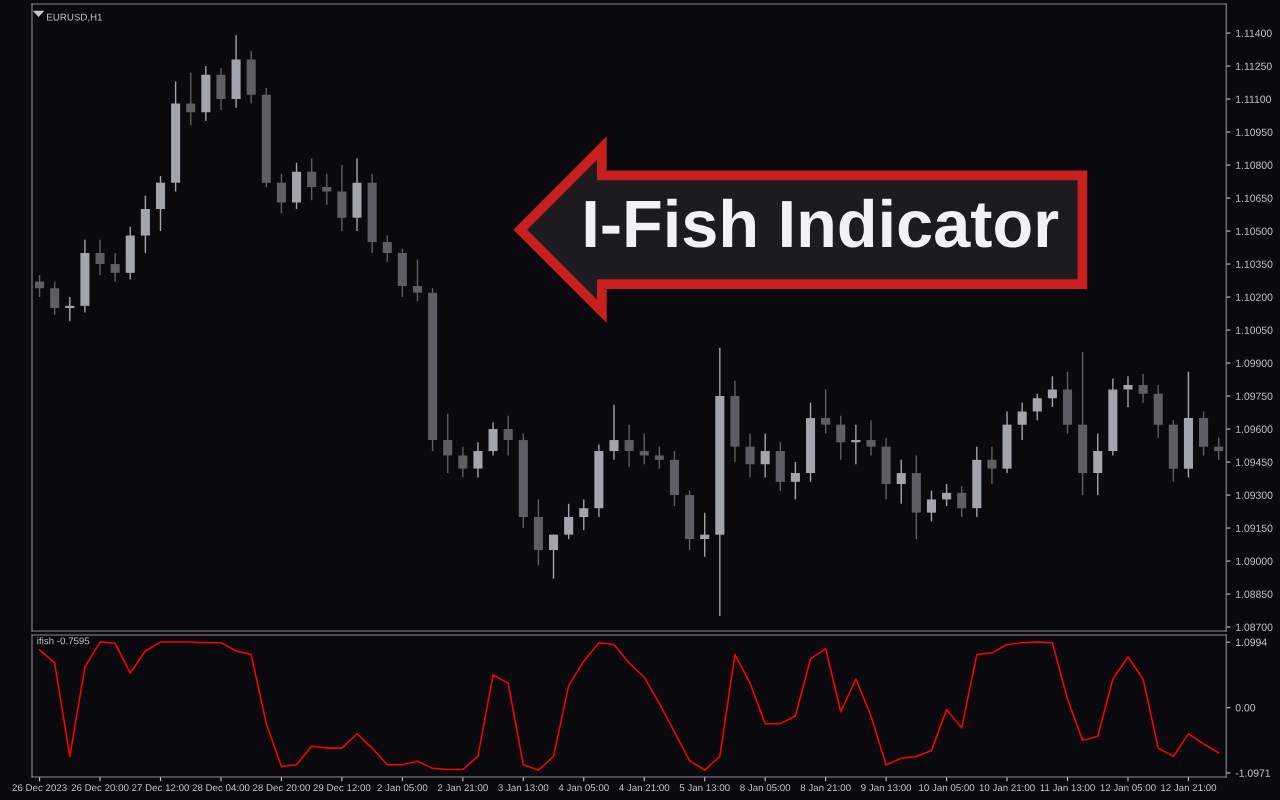 Image resolution: width=1280 pixels, height=800 pixels. Describe the element at coordinates (1253, 773) in the screenshot. I see `y-tick-label: -1.0971` at that location.